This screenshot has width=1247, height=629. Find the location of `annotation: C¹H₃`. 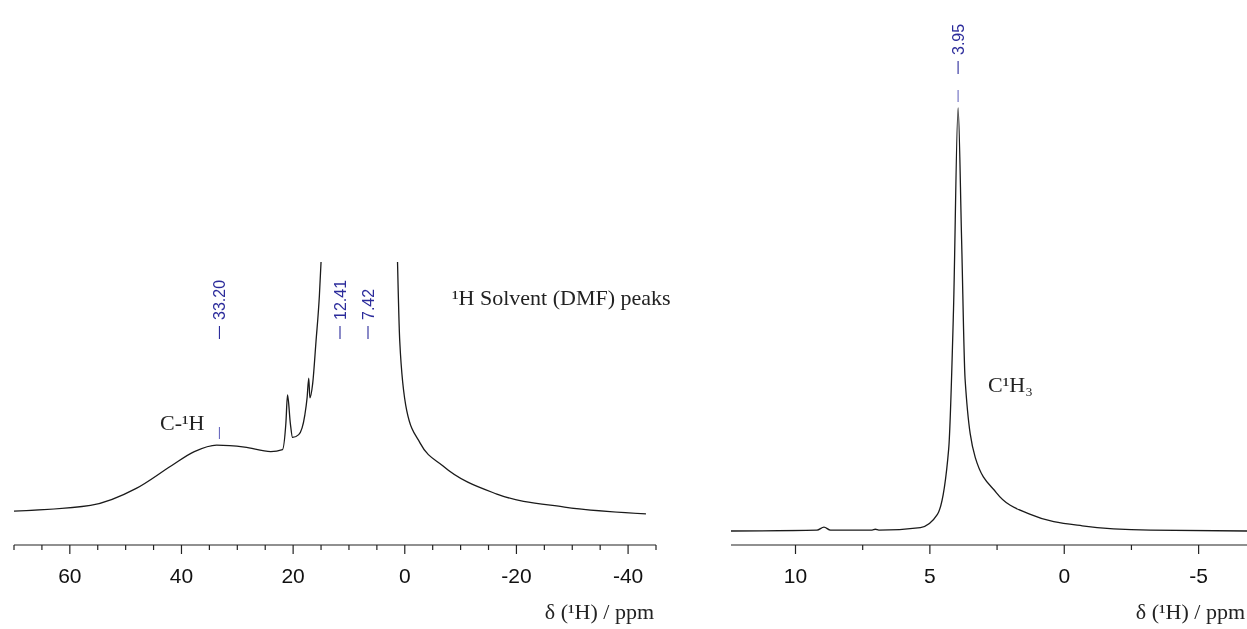

annotation: C¹H₃ is located at coordinates (1010, 384).